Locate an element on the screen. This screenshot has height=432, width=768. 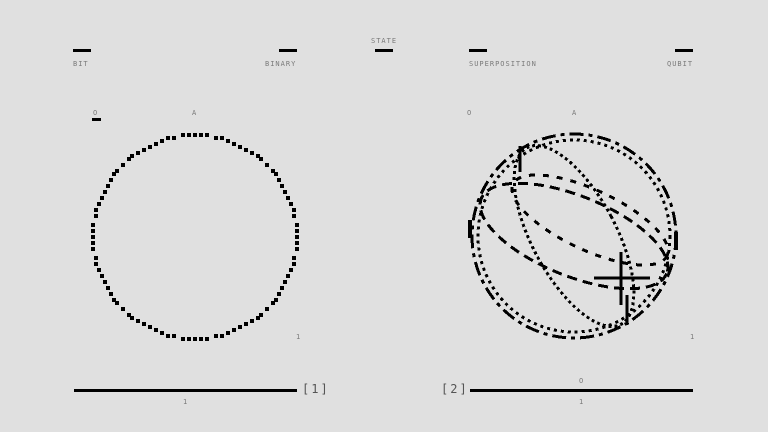
equator is located at coordinates (574, 236).